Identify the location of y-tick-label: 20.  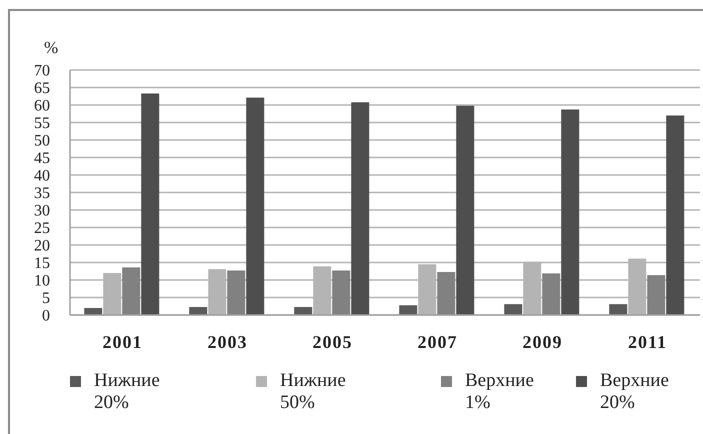
(42, 246).